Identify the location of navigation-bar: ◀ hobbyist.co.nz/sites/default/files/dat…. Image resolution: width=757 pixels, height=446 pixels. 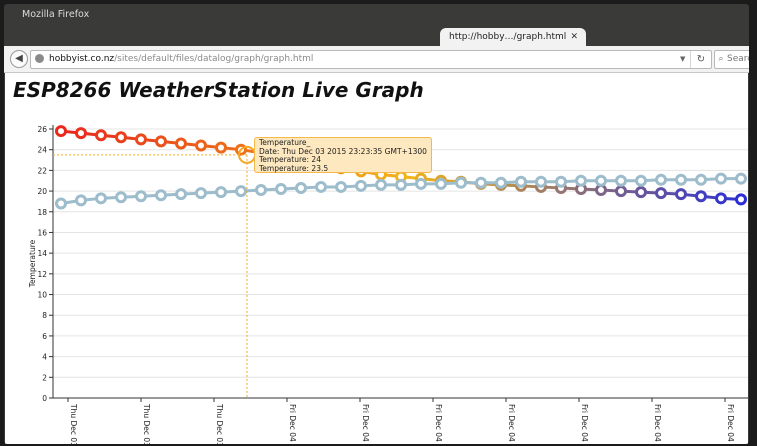
(376, 59).